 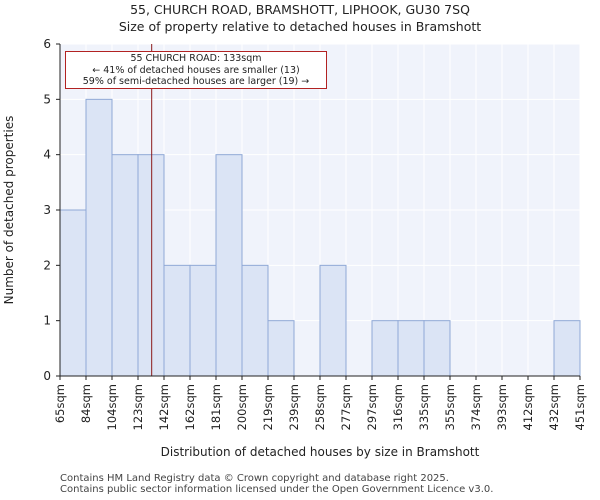 What do you see at coordinates (268, 407) in the screenshot?
I see `x-tick-label: 219sqm` at bounding box center [268, 407].